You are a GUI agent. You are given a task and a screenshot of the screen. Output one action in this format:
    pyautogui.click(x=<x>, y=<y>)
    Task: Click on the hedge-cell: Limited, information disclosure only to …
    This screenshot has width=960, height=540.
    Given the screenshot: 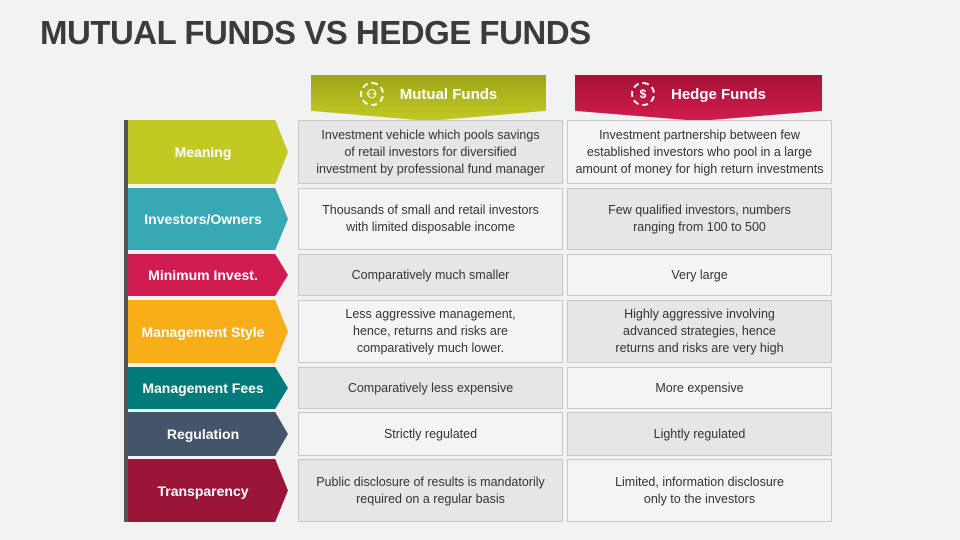 What is the action you would take?
    pyautogui.click(x=699, y=490)
    